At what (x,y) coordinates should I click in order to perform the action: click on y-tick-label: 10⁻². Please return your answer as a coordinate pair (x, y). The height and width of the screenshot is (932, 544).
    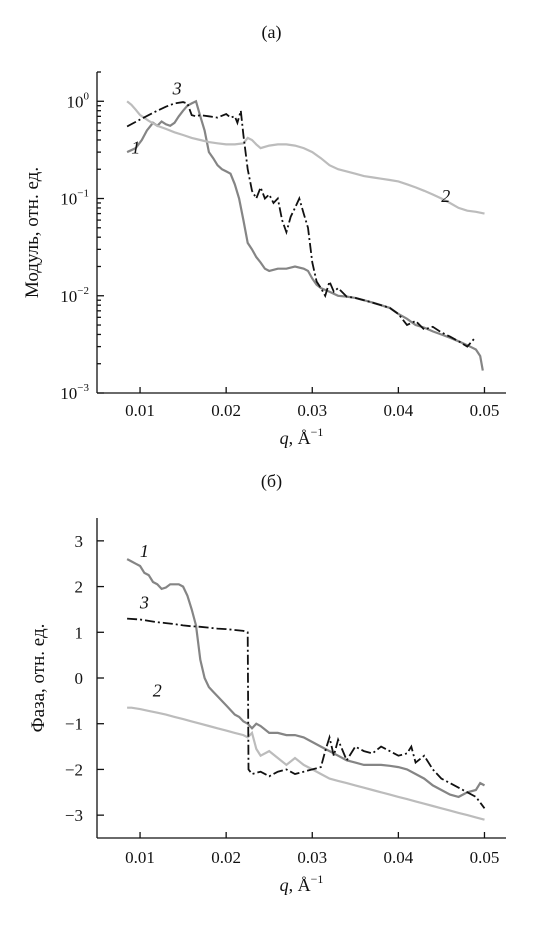
    Looking at the image, I should click on (74, 295).